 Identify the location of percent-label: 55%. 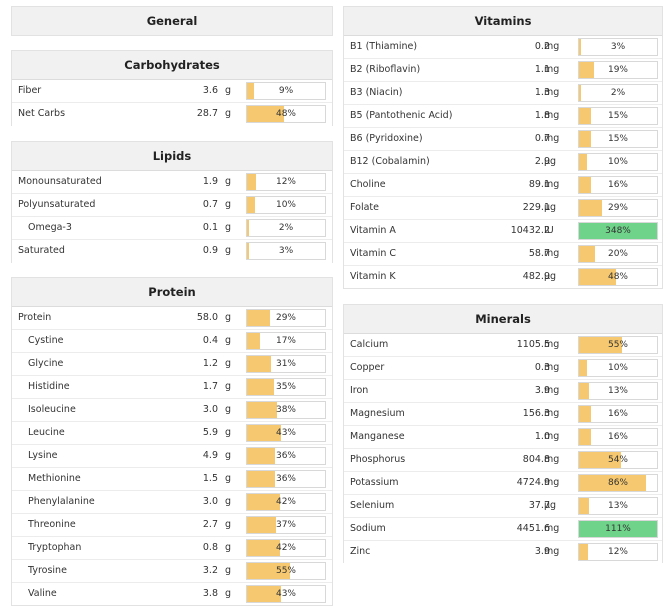
(617, 345).